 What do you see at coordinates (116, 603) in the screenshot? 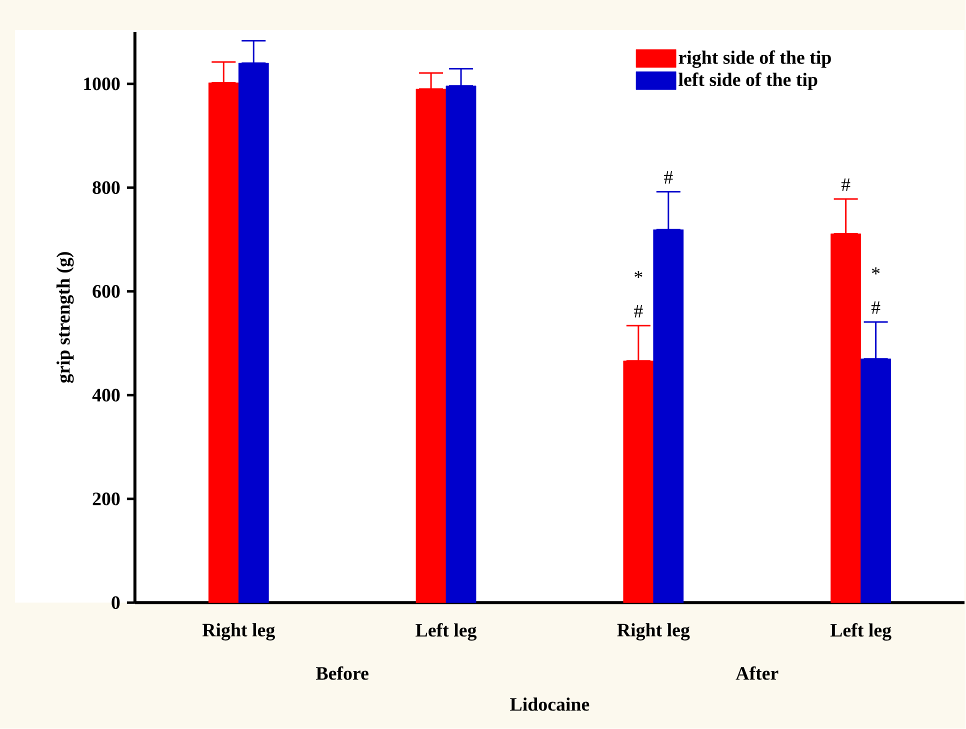
I see `y-tick-label: 0` at bounding box center [116, 603].